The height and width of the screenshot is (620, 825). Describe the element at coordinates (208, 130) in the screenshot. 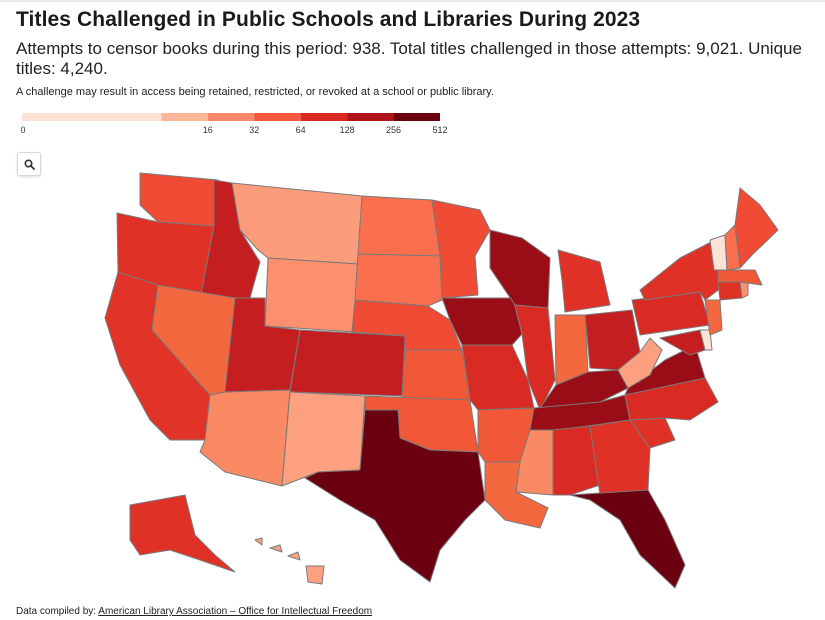

I see `legend-tick-label: 16` at that location.